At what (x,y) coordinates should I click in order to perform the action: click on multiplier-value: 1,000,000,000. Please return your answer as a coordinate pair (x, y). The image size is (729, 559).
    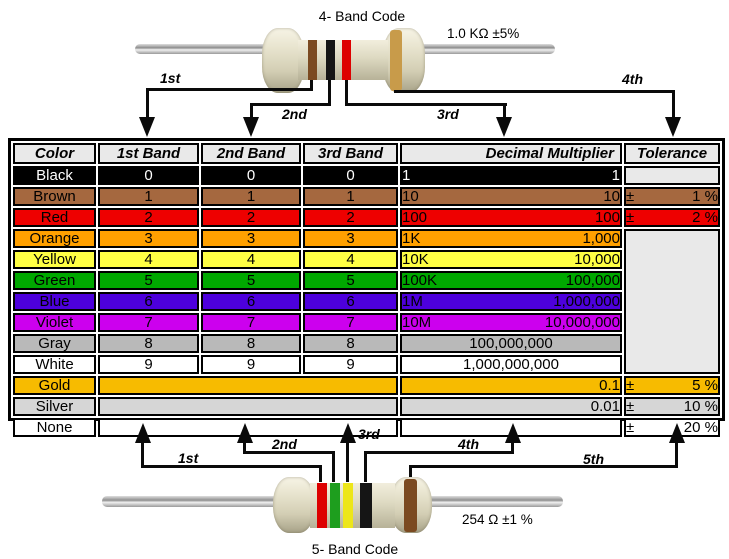
    Looking at the image, I should click on (511, 364).